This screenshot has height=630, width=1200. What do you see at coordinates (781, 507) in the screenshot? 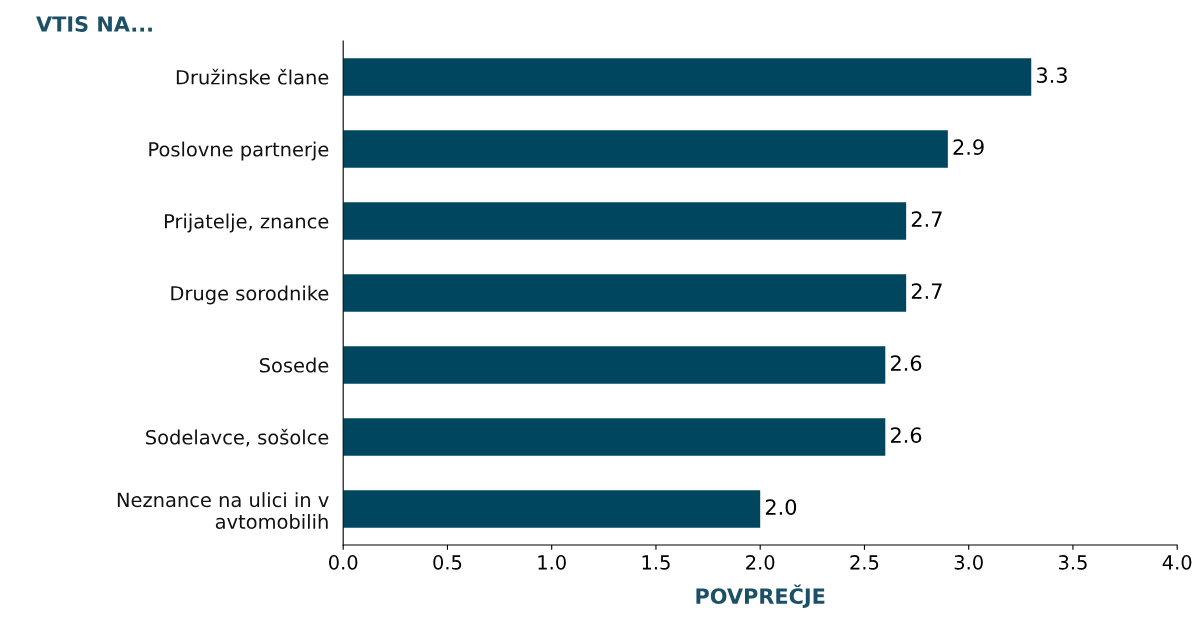
I see `data-label: 2.0` at bounding box center [781, 507].